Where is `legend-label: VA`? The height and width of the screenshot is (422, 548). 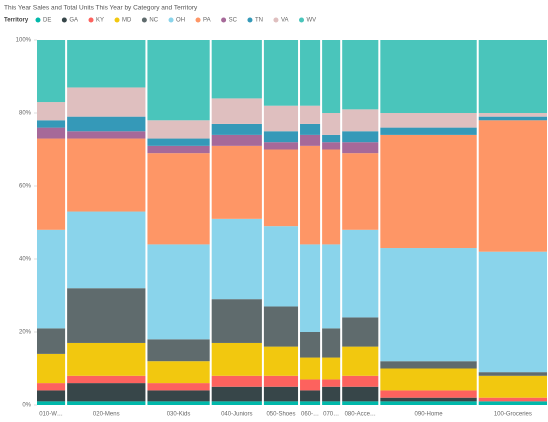
legend-label: VA is located at coordinates (285, 21).